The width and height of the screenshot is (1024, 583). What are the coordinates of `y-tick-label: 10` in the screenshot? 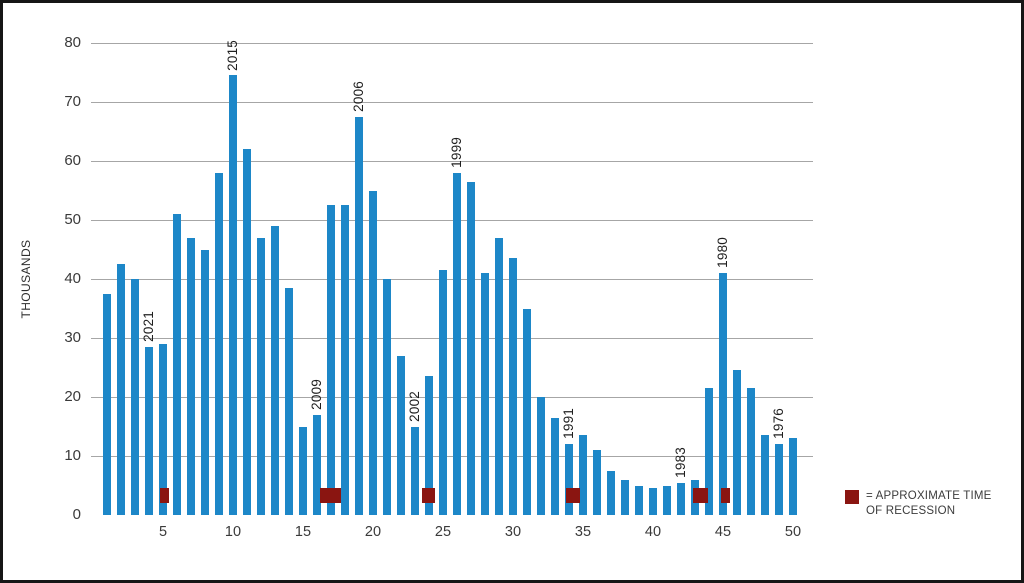 It's located at (72, 455).